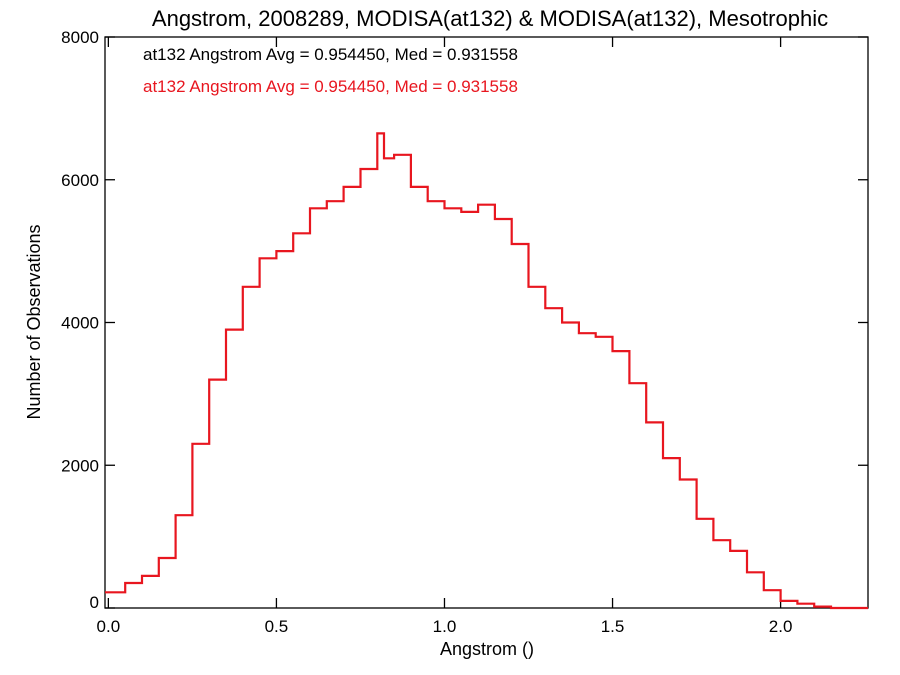  I want to click on x-tick-label: 0.5, so click(277, 626).